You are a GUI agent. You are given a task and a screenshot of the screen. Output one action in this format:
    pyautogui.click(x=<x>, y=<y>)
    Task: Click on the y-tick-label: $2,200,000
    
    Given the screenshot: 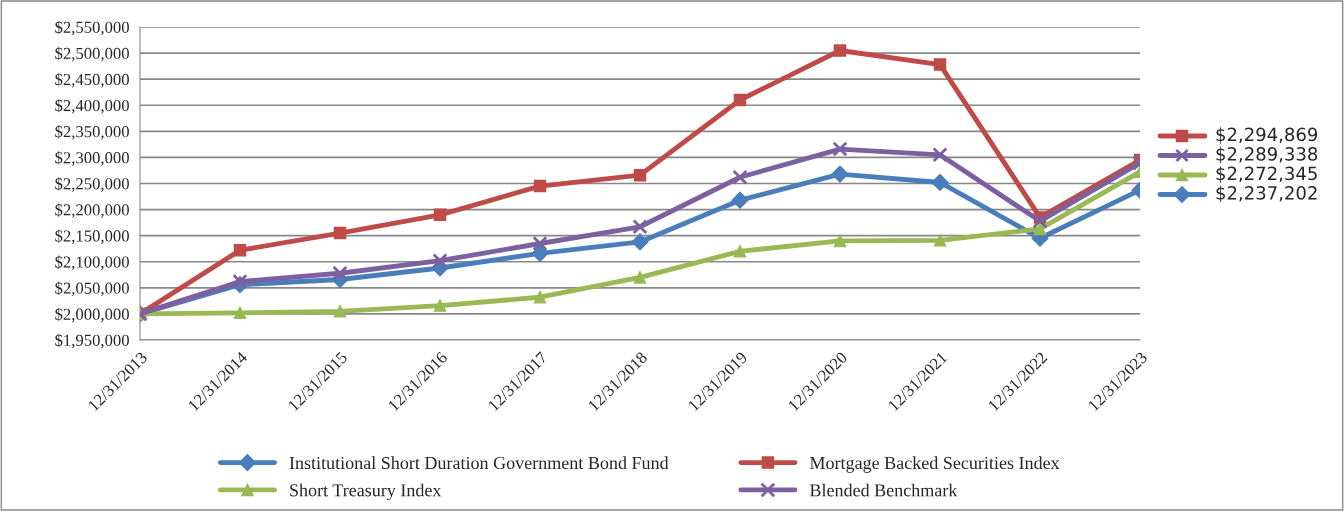 What is the action you would take?
    pyautogui.click(x=92, y=210)
    